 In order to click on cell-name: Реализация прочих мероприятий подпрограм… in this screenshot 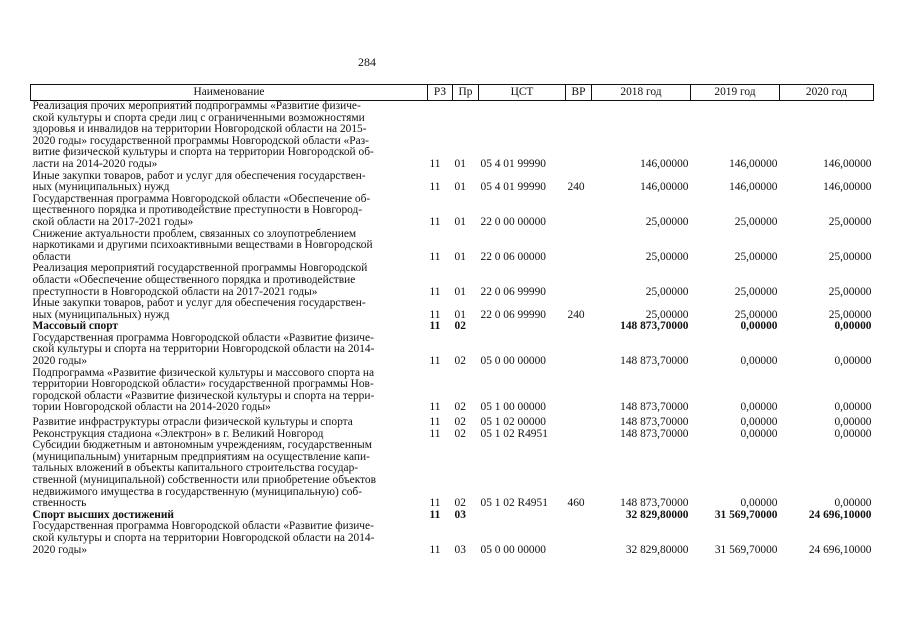, I will do `click(203, 135)`.